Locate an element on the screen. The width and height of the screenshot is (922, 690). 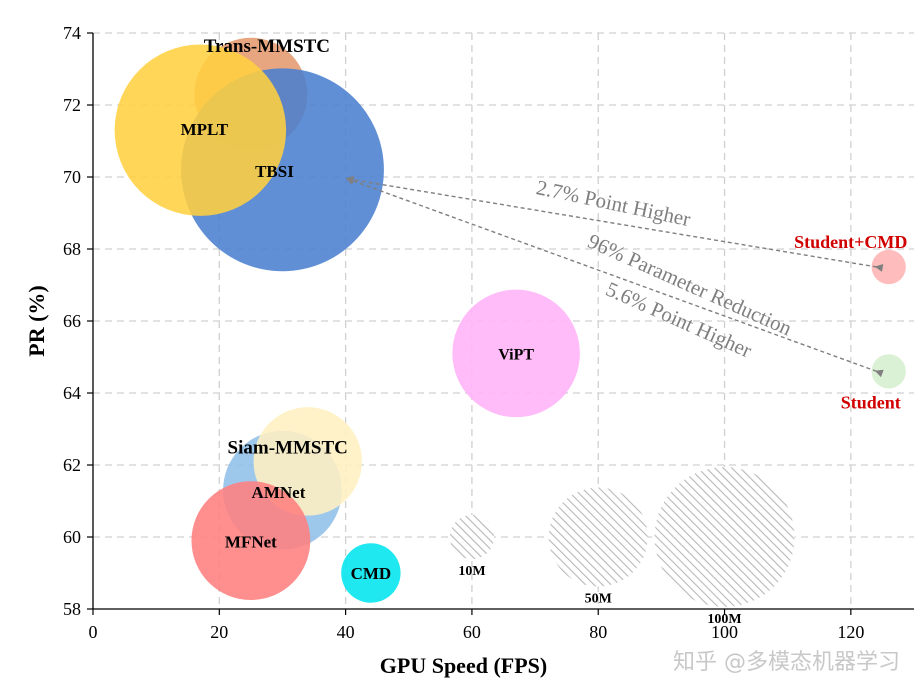
bubble-cmd is located at coordinates (371, 573).